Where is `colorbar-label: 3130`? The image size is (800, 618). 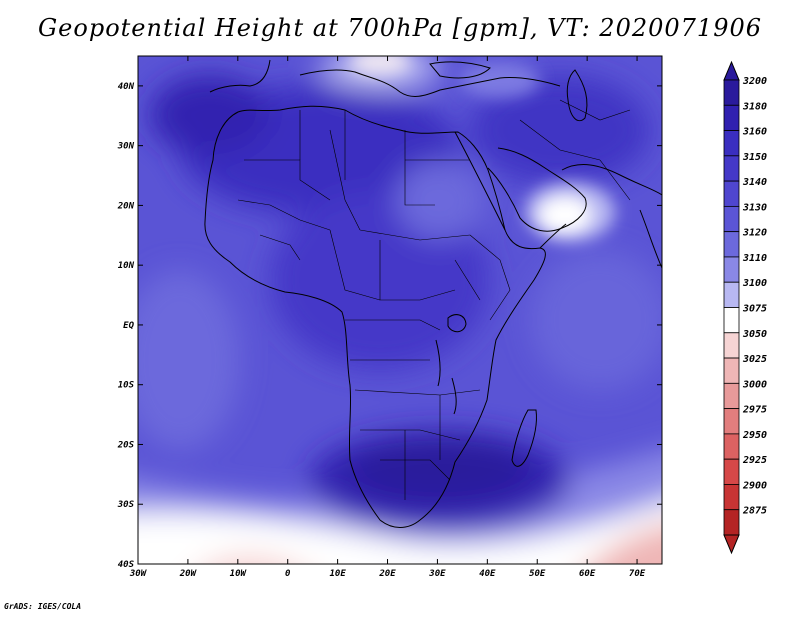
colorbar-label: 3130 is located at coordinates (754, 207).